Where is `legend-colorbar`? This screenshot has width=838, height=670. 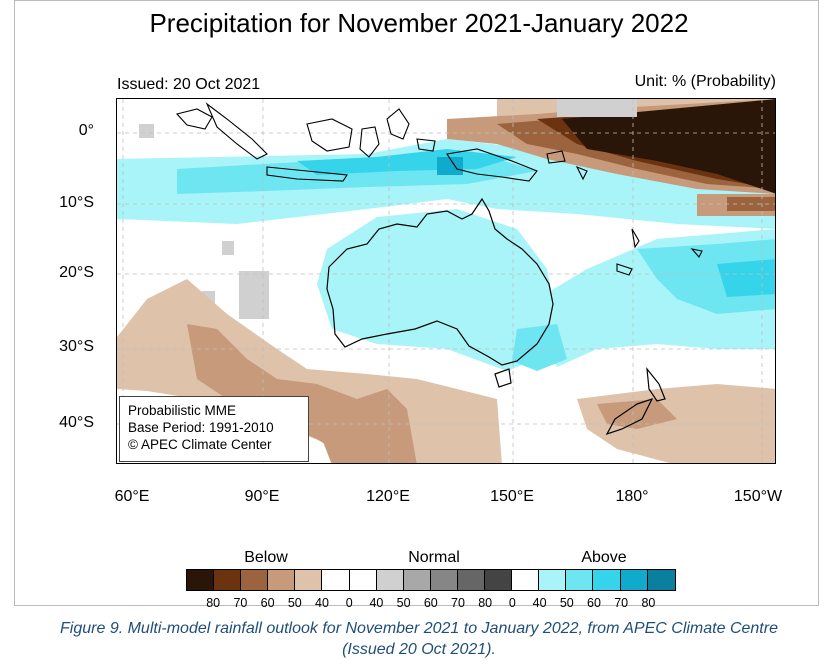
legend-colorbar is located at coordinates (431, 580).